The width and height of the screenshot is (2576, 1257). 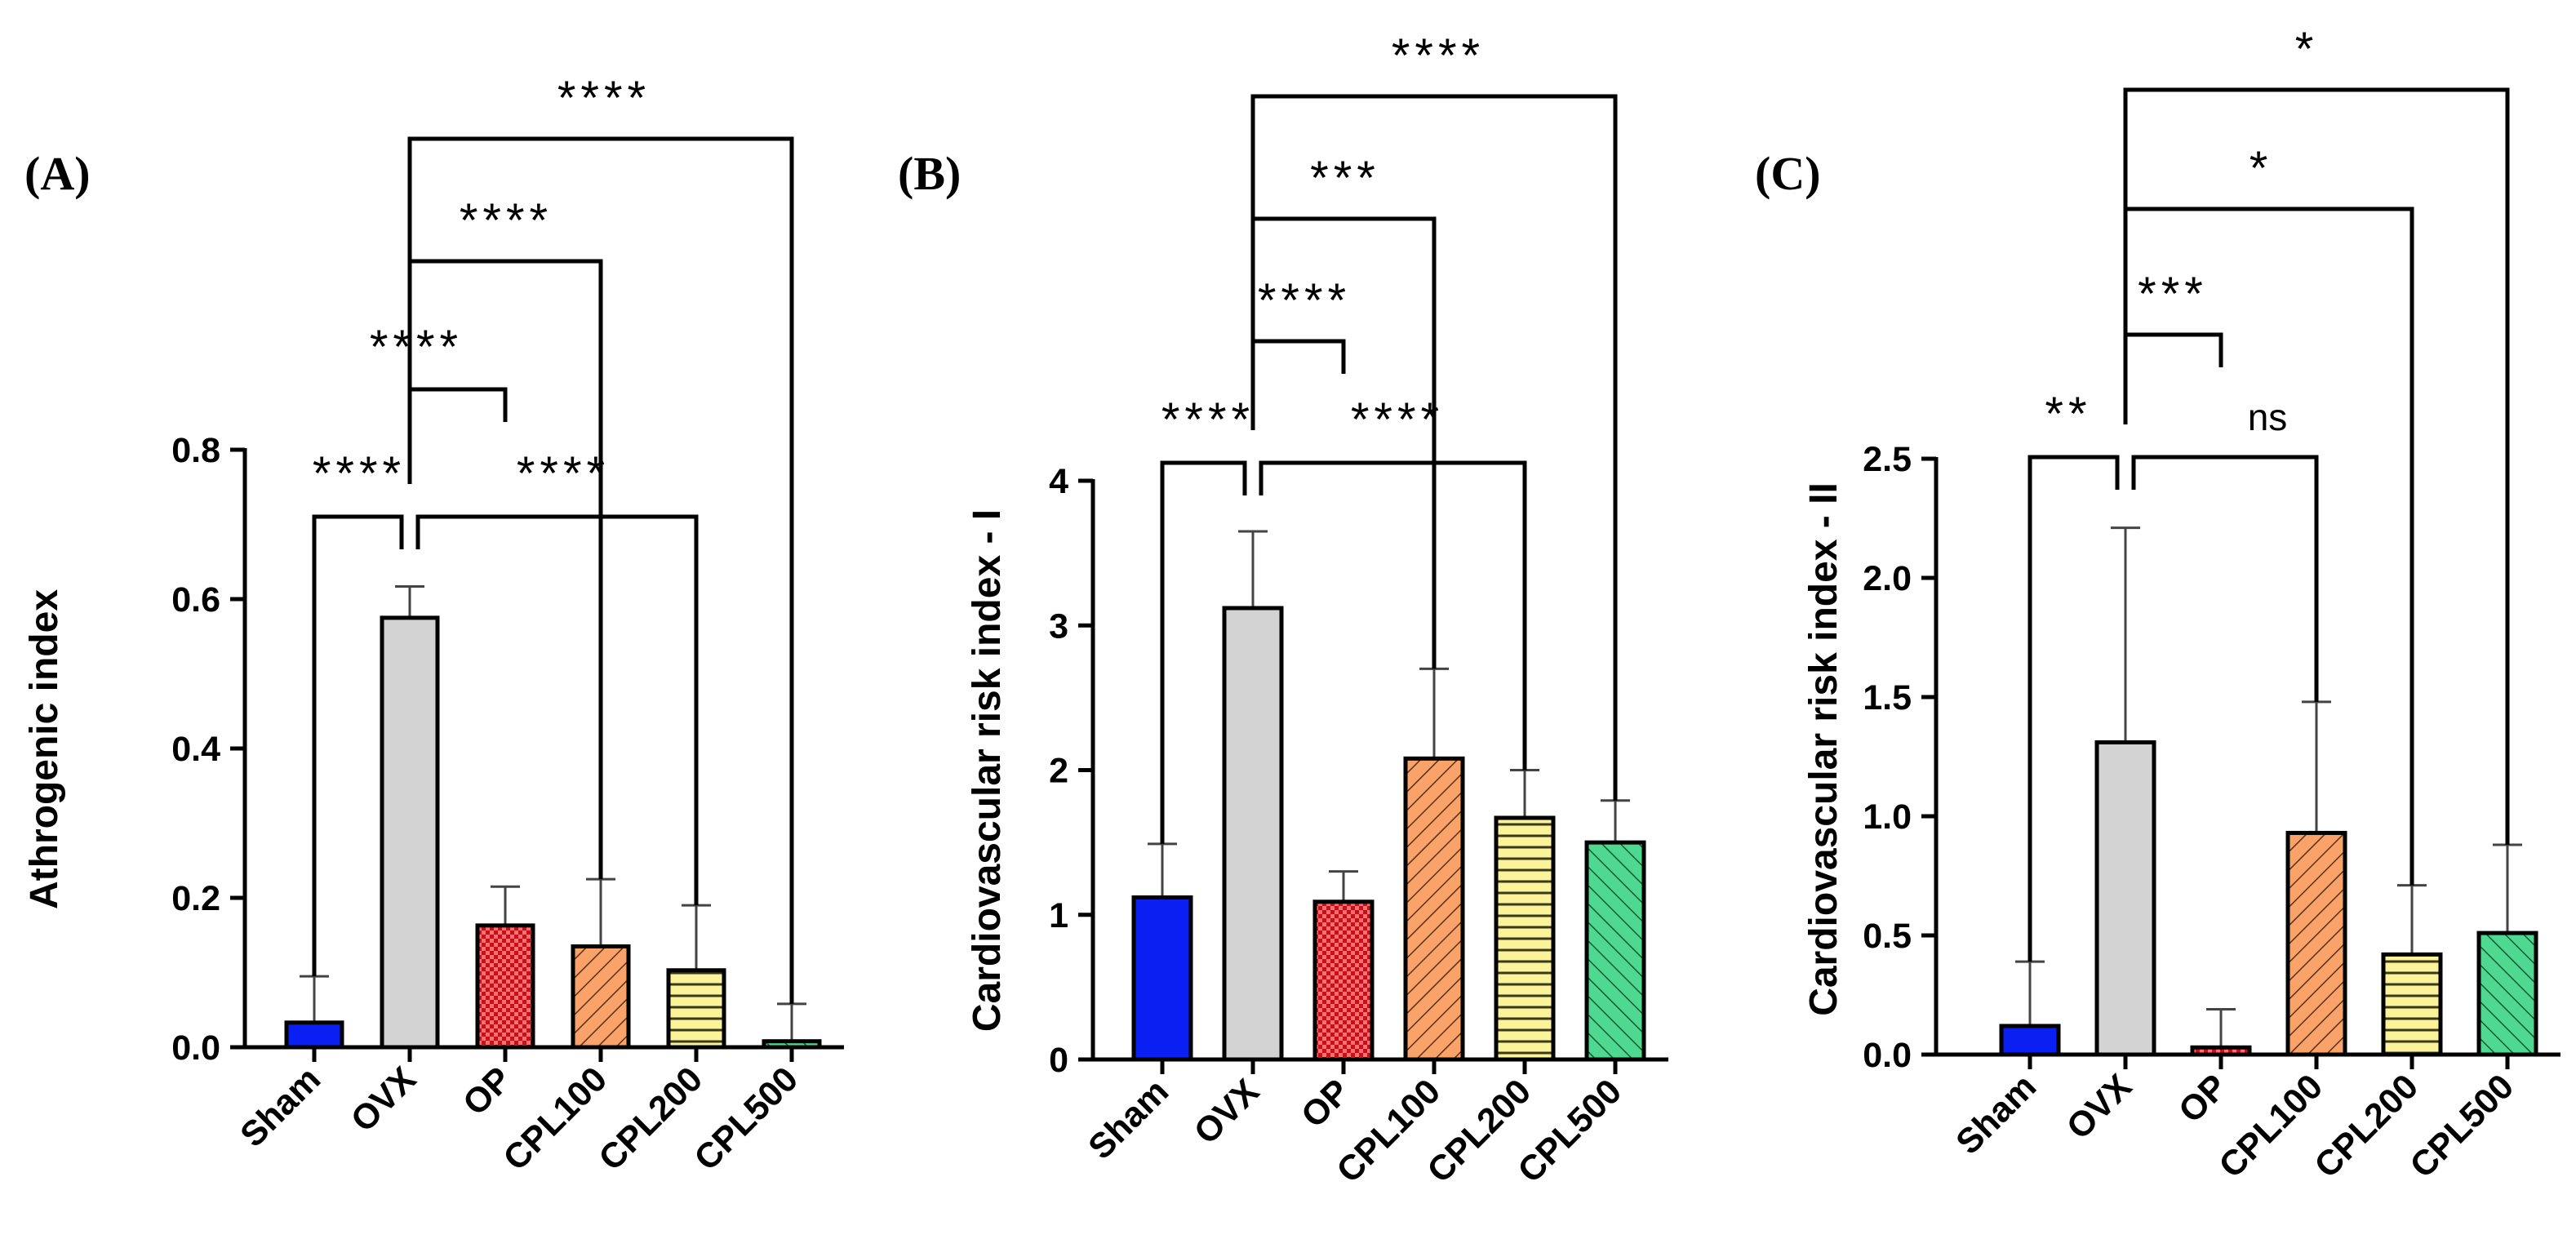 What do you see at coordinates (1887, 578) in the screenshot?
I see `y-tick-label: 2.0` at bounding box center [1887, 578].